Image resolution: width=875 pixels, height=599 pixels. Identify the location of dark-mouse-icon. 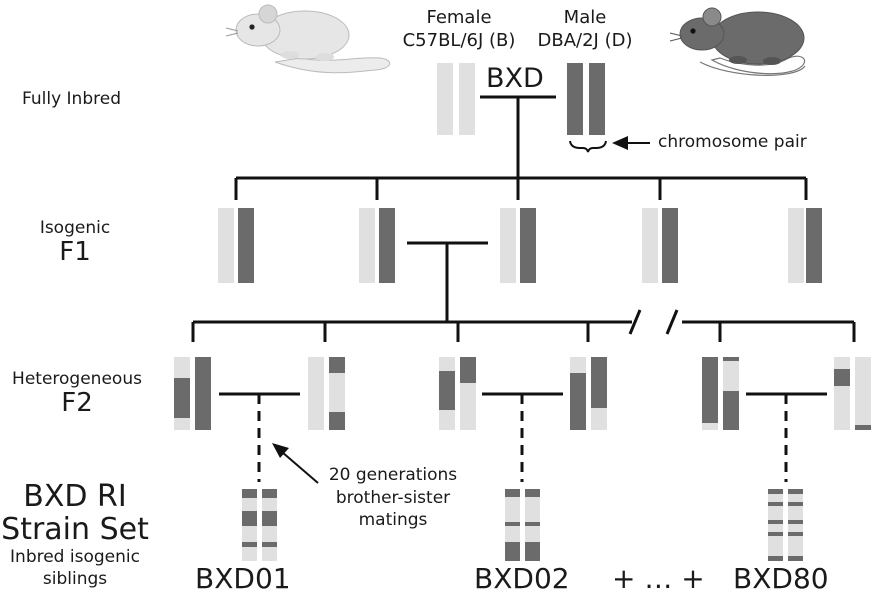
(737, 41).